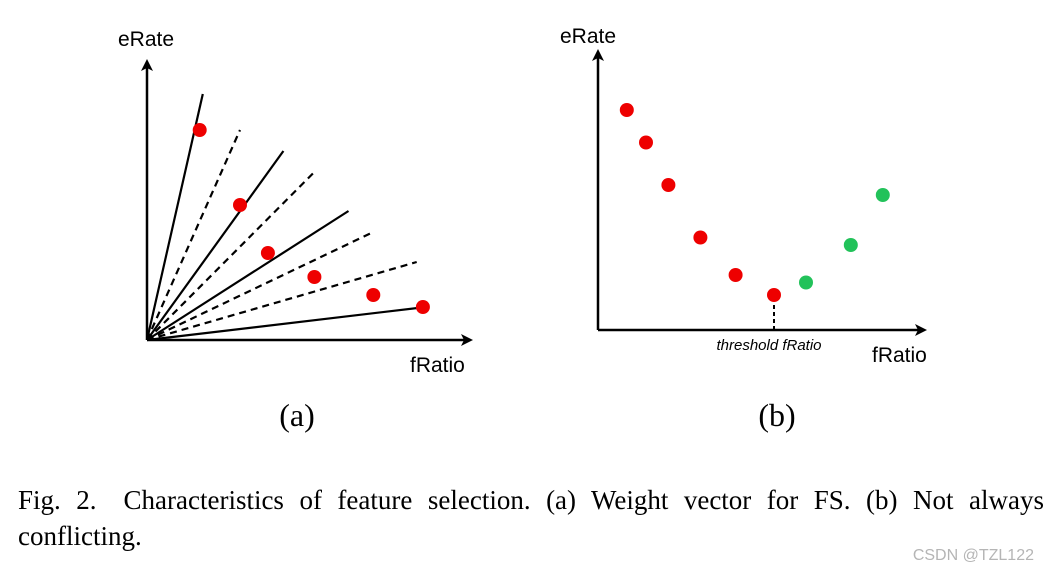 The image size is (1048, 575). Describe the element at coordinates (768, 345) in the screenshot. I see `threshold-annotation: threshold fRatio` at that location.